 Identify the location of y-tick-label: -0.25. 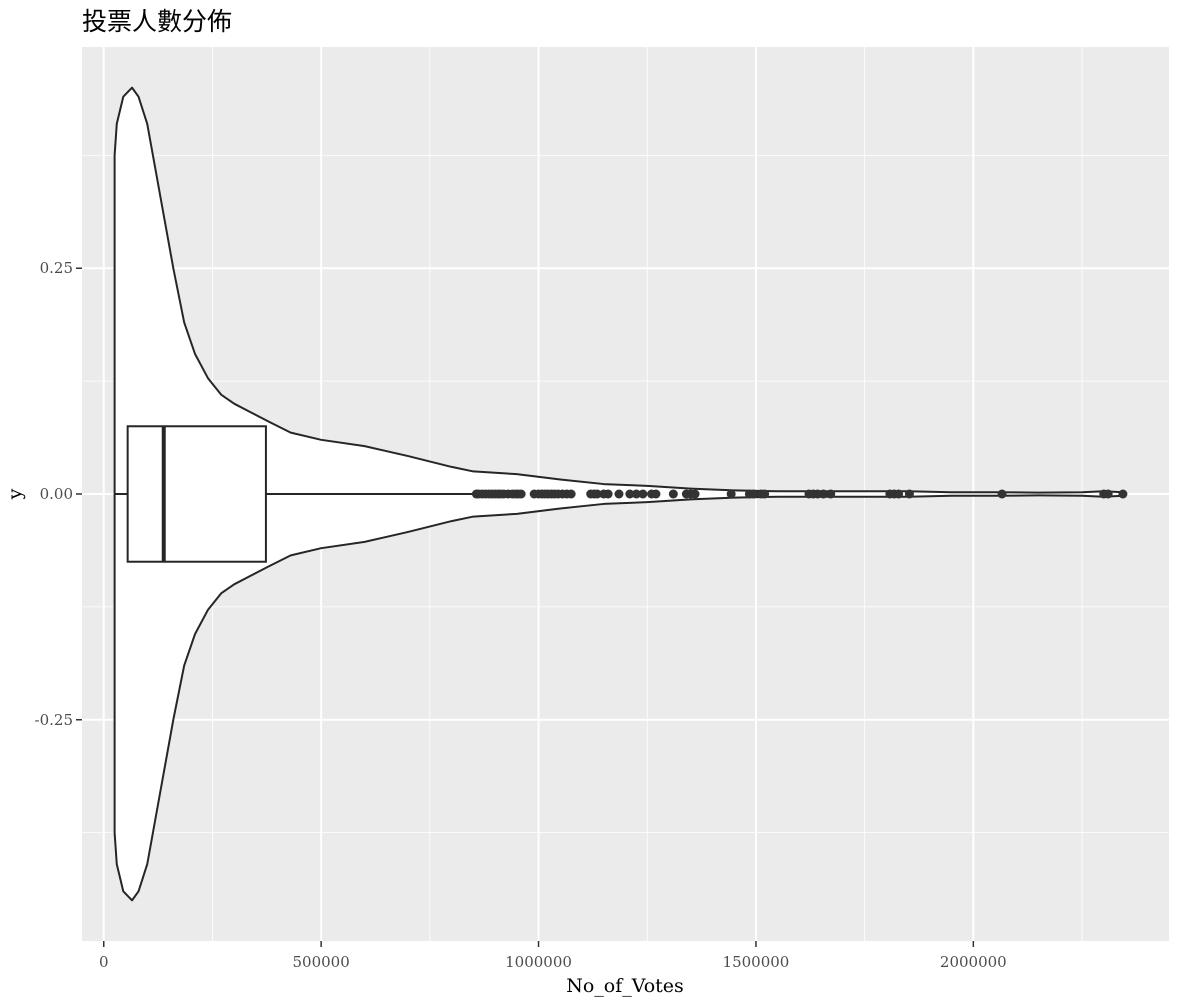
(54, 720).